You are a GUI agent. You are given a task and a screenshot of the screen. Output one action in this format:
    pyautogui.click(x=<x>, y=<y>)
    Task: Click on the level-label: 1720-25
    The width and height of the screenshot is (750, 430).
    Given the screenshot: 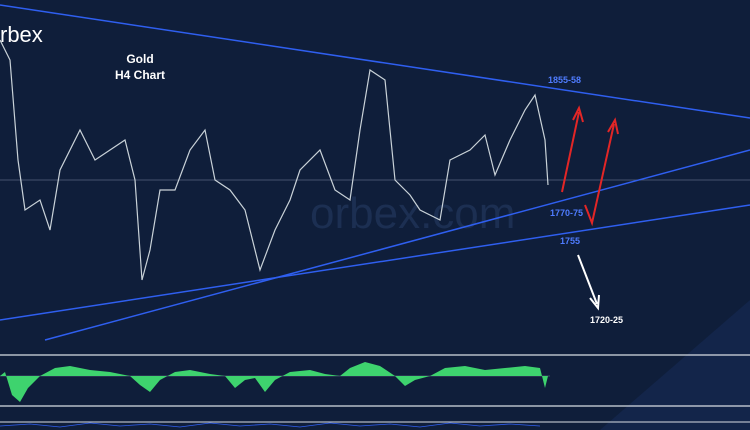 What is the action you would take?
    pyautogui.click(x=606, y=320)
    